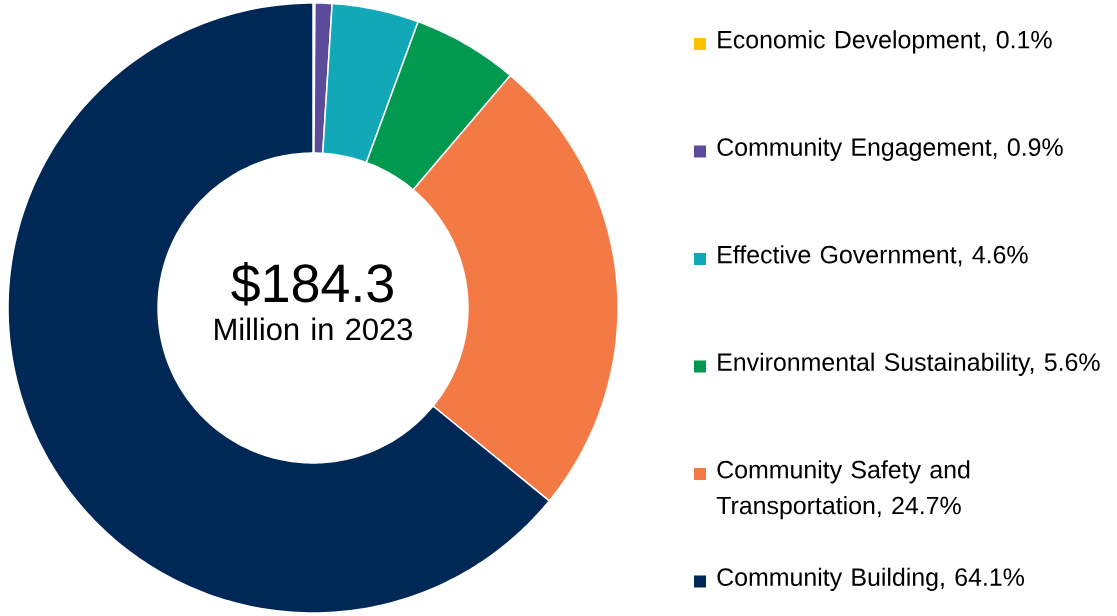  What do you see at coordinates (873, 256) in the screenshot?
I see `legend-label: Effective Government, 4.6%` at bounding box center [873, 256].